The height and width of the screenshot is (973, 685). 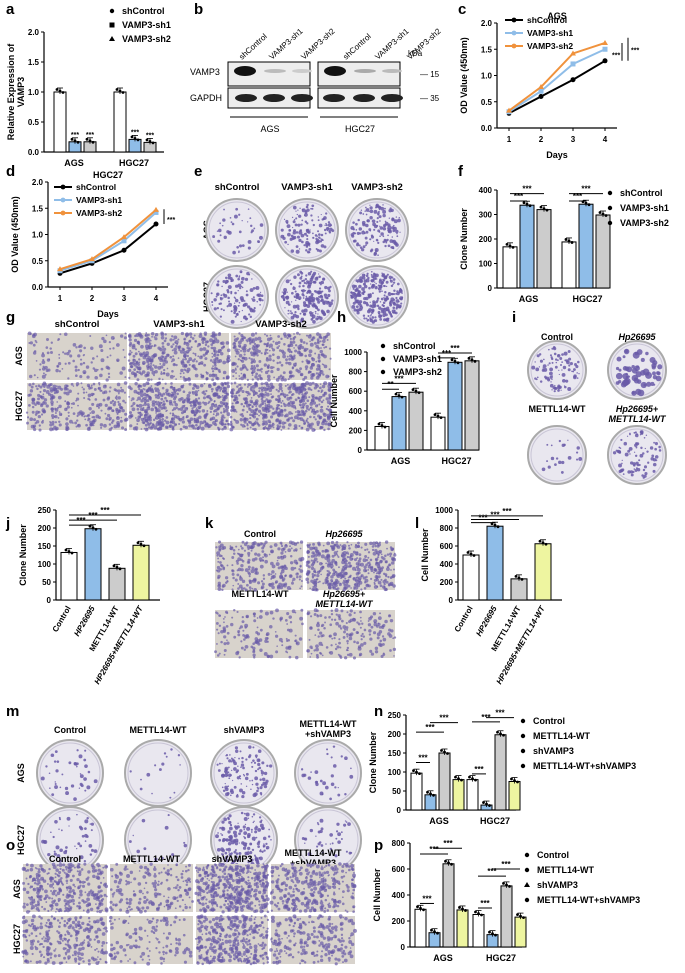 What do you see at coordinates (383, 346) in the screenshot?
I see `panel-h-legend-marker` at bounding box center [383, 346].